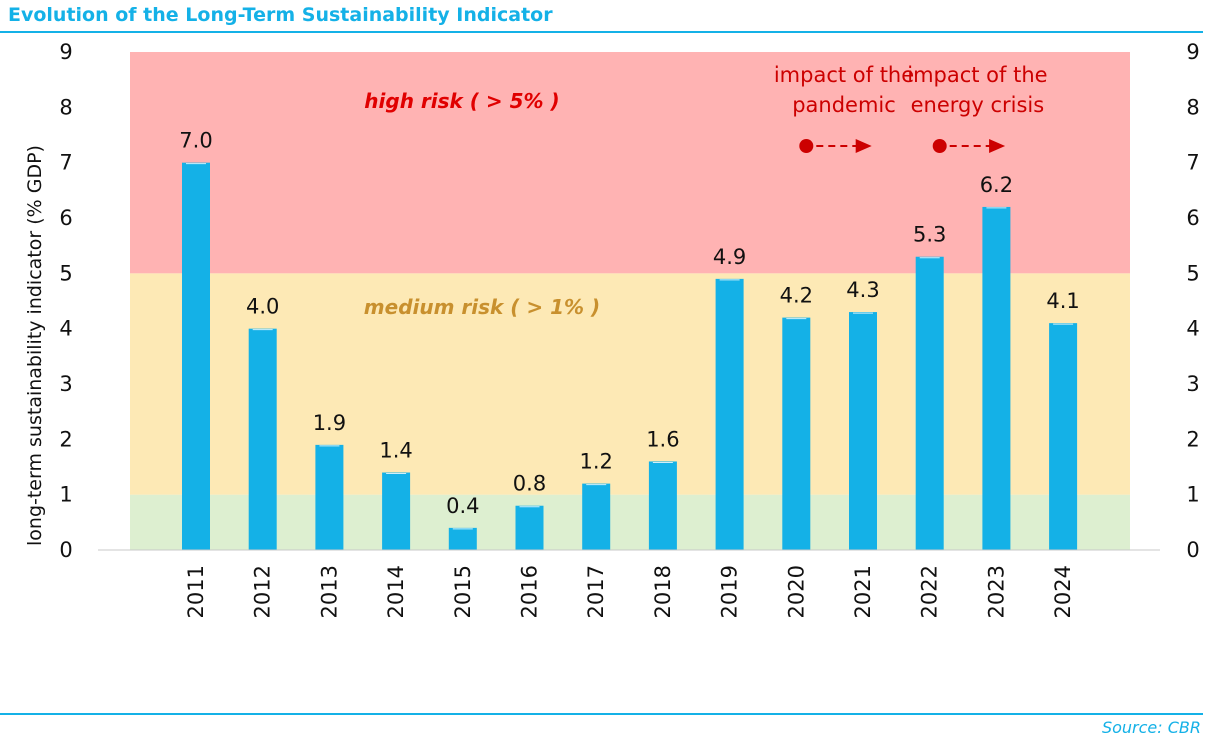  Describe the element at coordinates (65, 273) in the screenshot. I see `y-tick-left: 5` at that location.